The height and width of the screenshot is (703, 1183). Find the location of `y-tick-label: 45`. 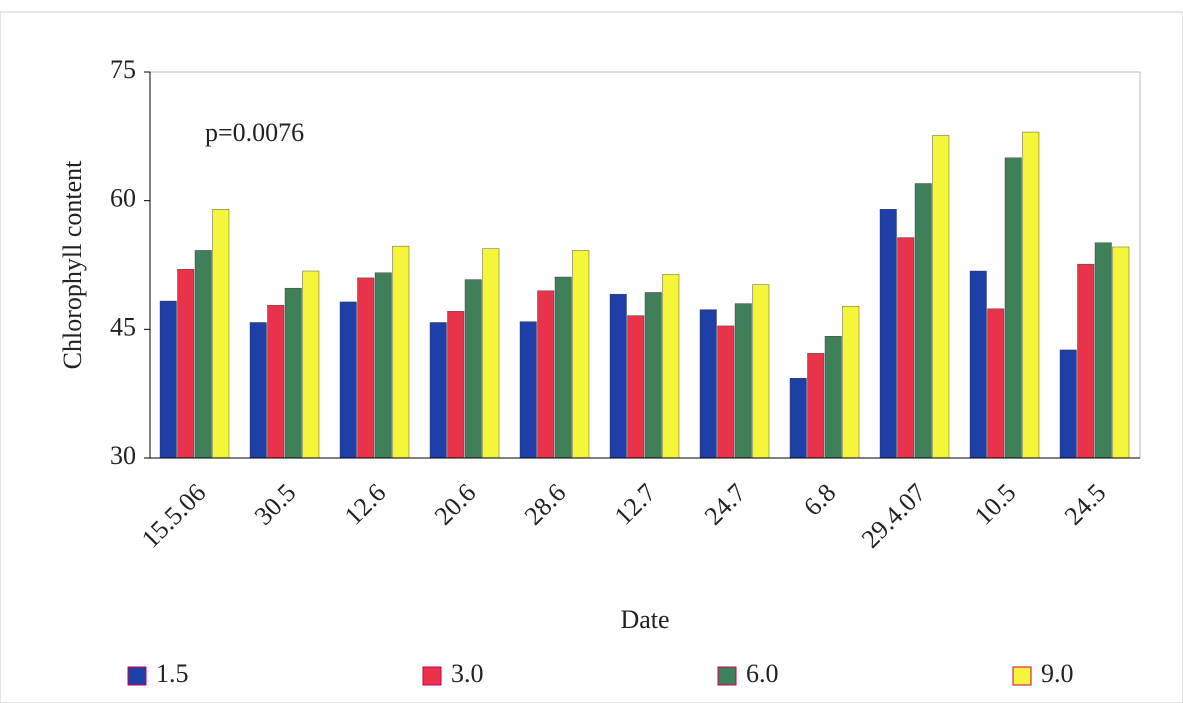

y-tick-label: 45 is located at coordinates (123, 326).